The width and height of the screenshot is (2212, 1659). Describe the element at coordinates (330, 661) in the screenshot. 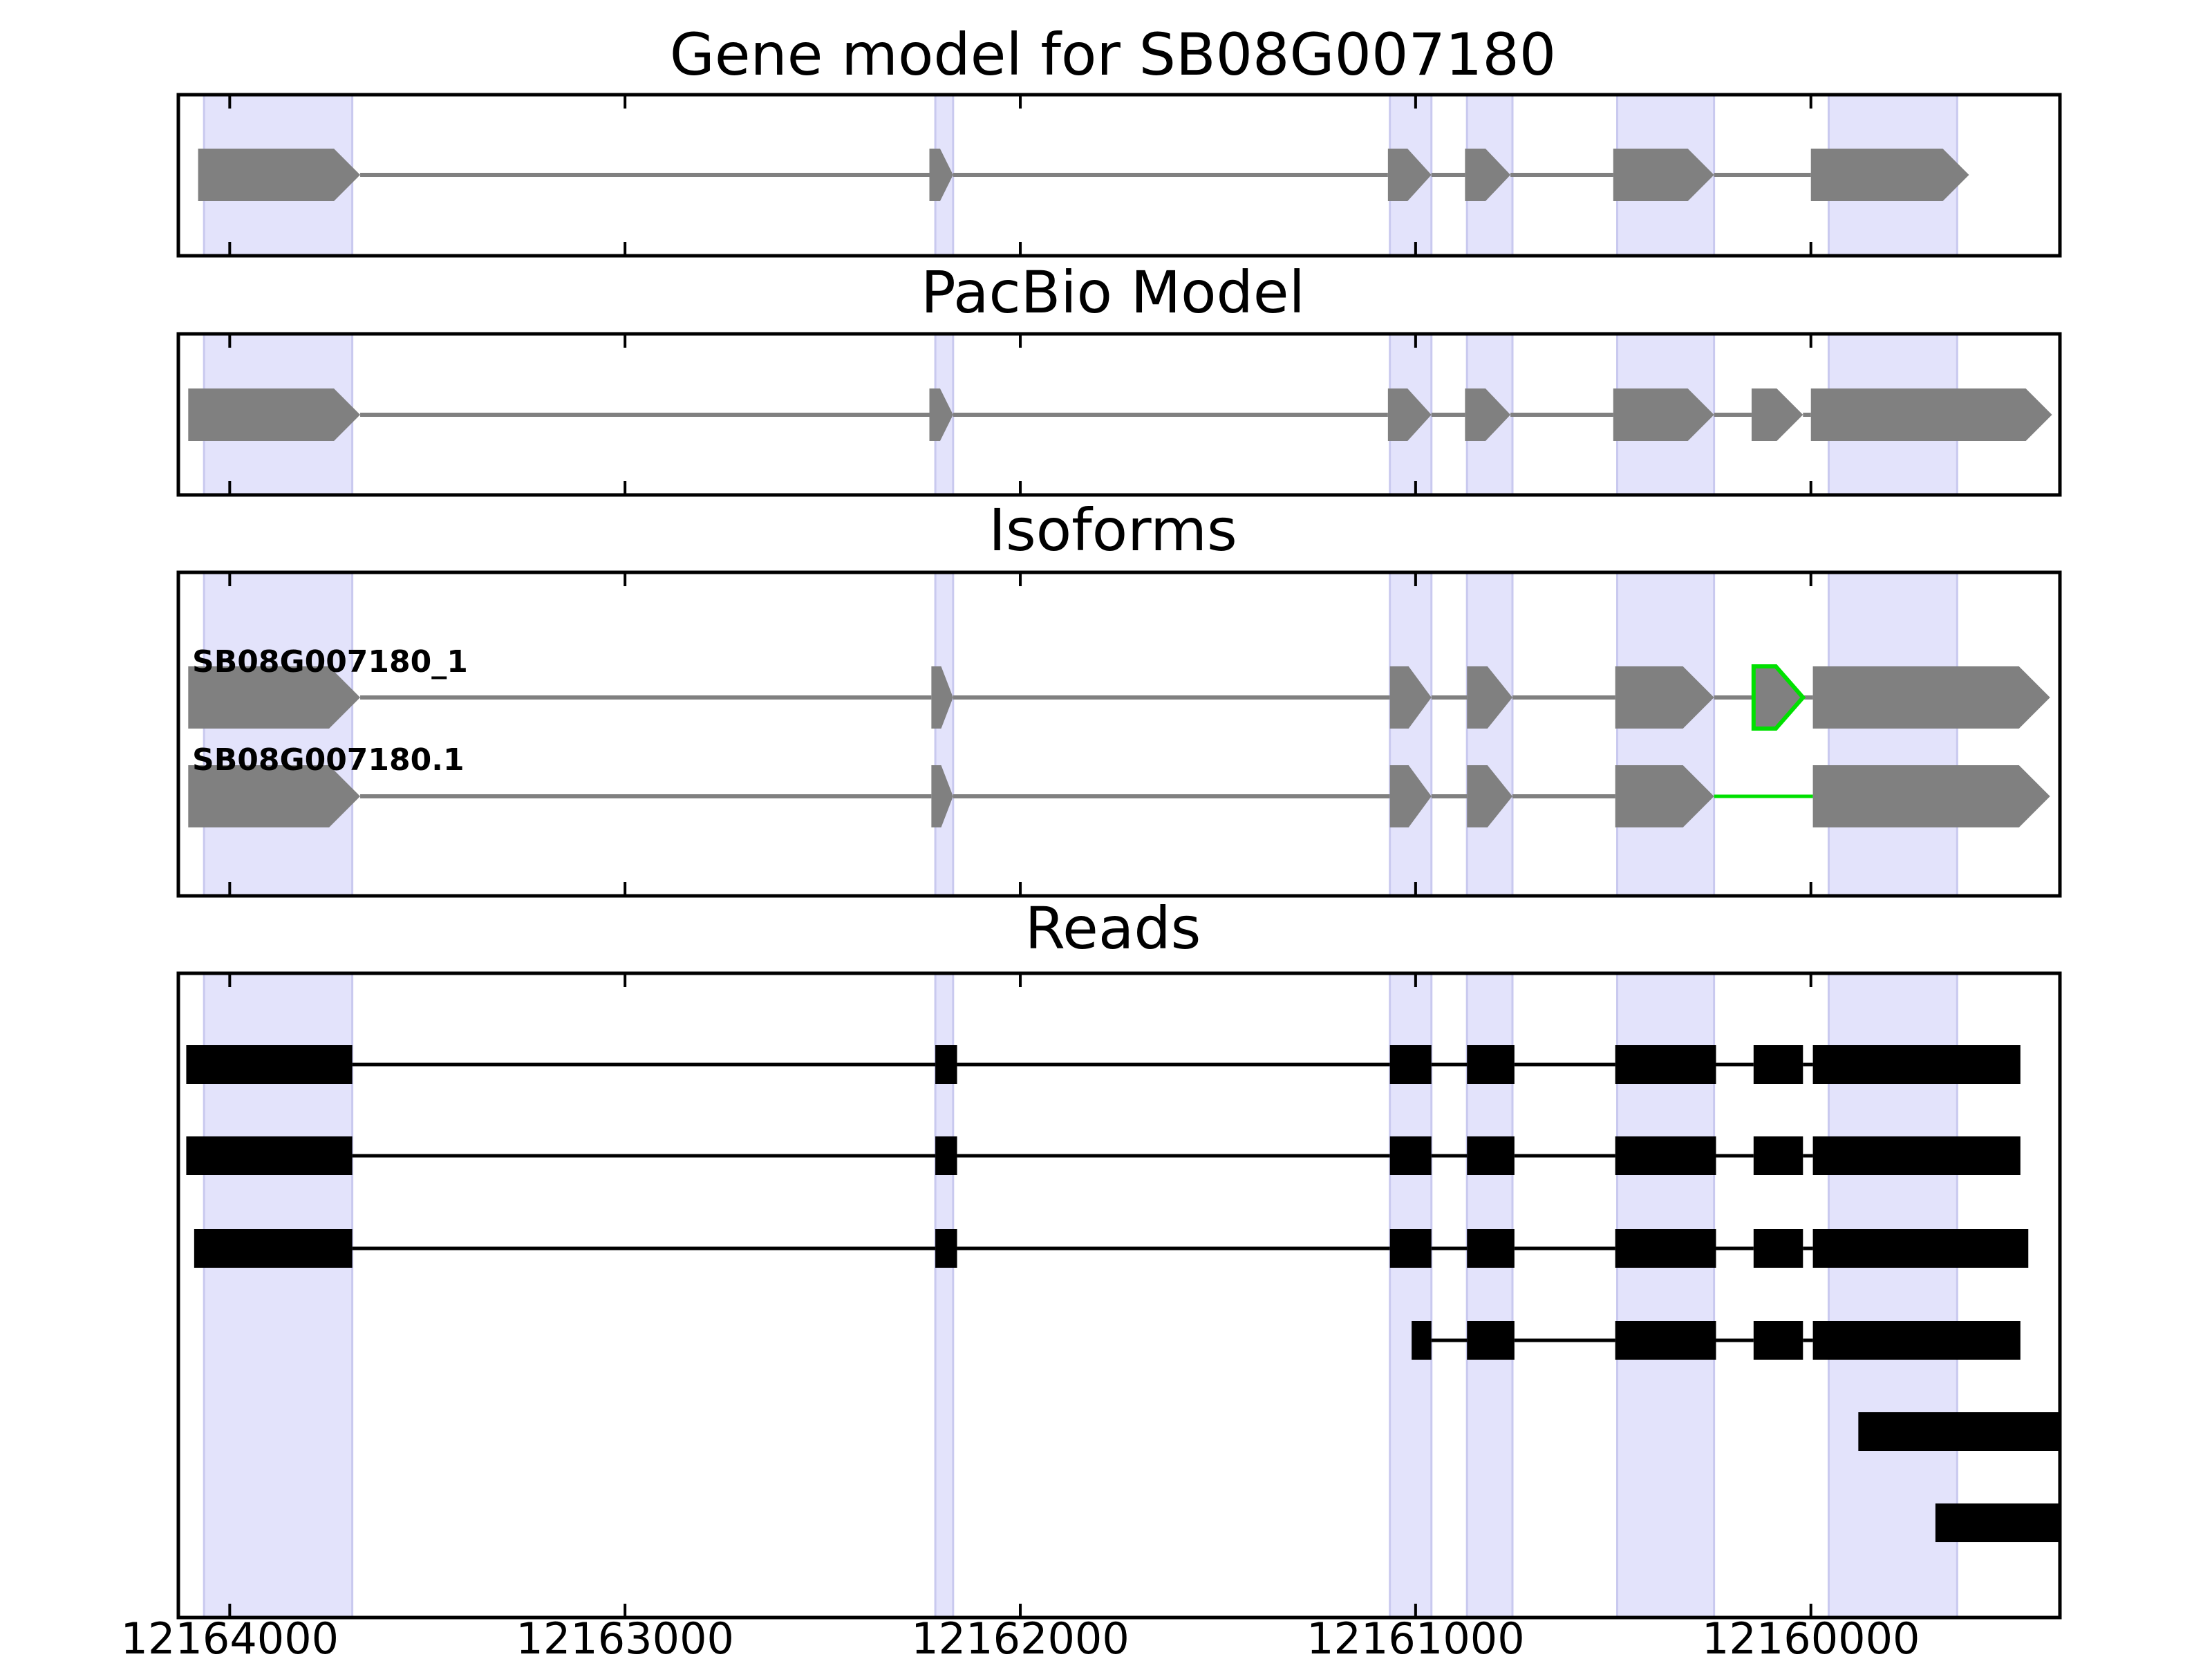

I see `isoform-label: SB08G007180_1` at that location.